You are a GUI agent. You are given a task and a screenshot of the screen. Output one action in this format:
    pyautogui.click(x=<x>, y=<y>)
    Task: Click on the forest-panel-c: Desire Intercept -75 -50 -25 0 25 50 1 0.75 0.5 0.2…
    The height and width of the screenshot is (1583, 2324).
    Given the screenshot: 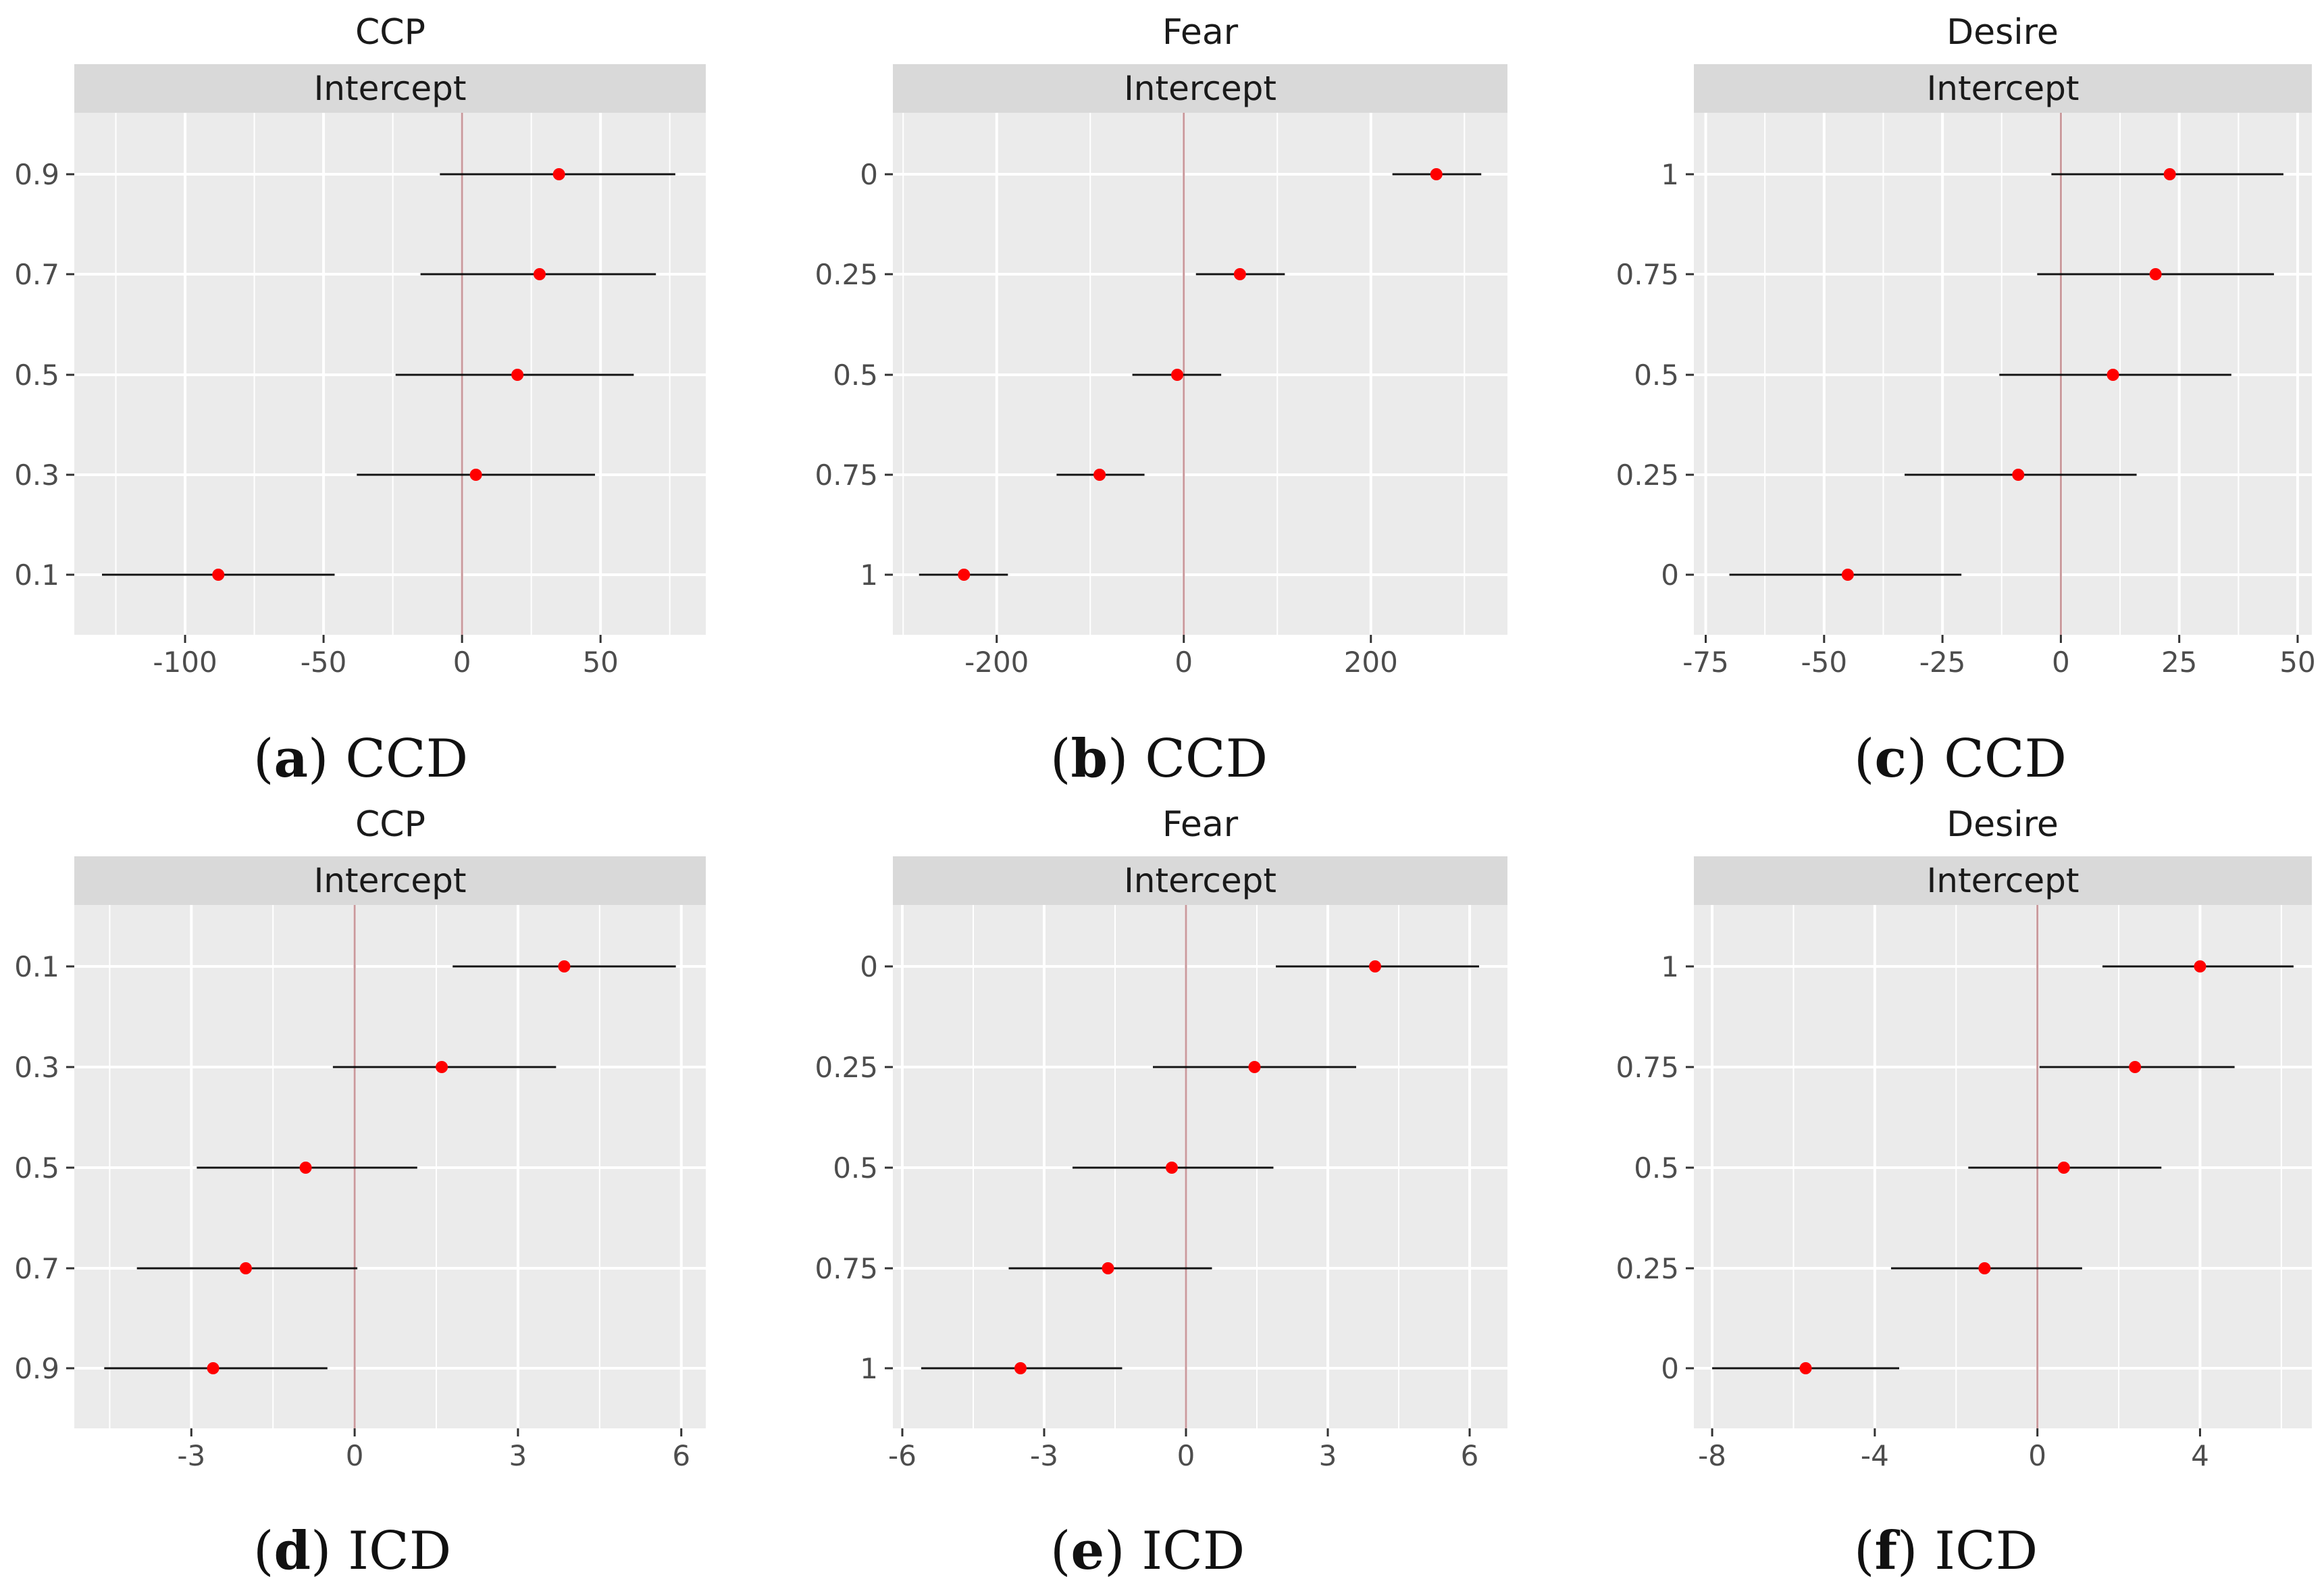 What is the action you would take?
    pyautogui.click(x=1965, y=400)
    